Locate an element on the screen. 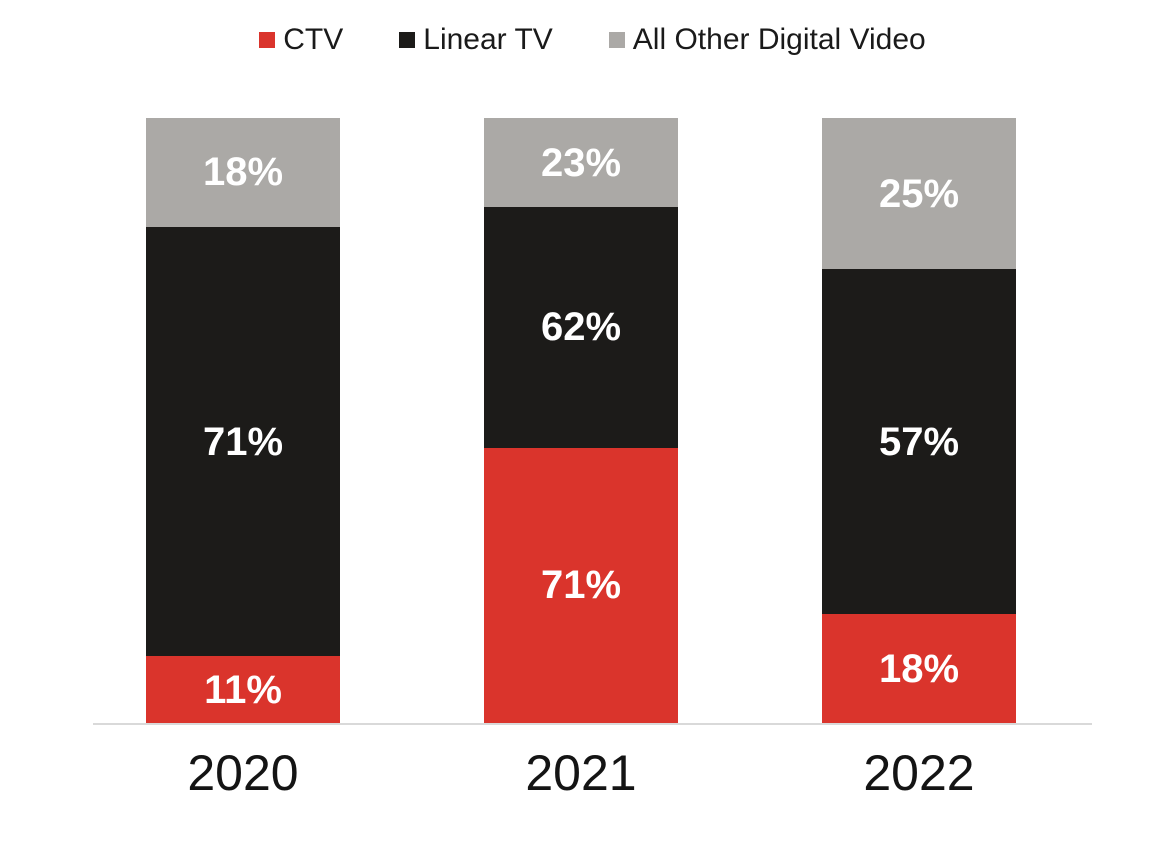 This screenshot has width=1154, height=848. bar-segment-ctv-2022: 18% is located at coordinates (919, 668).